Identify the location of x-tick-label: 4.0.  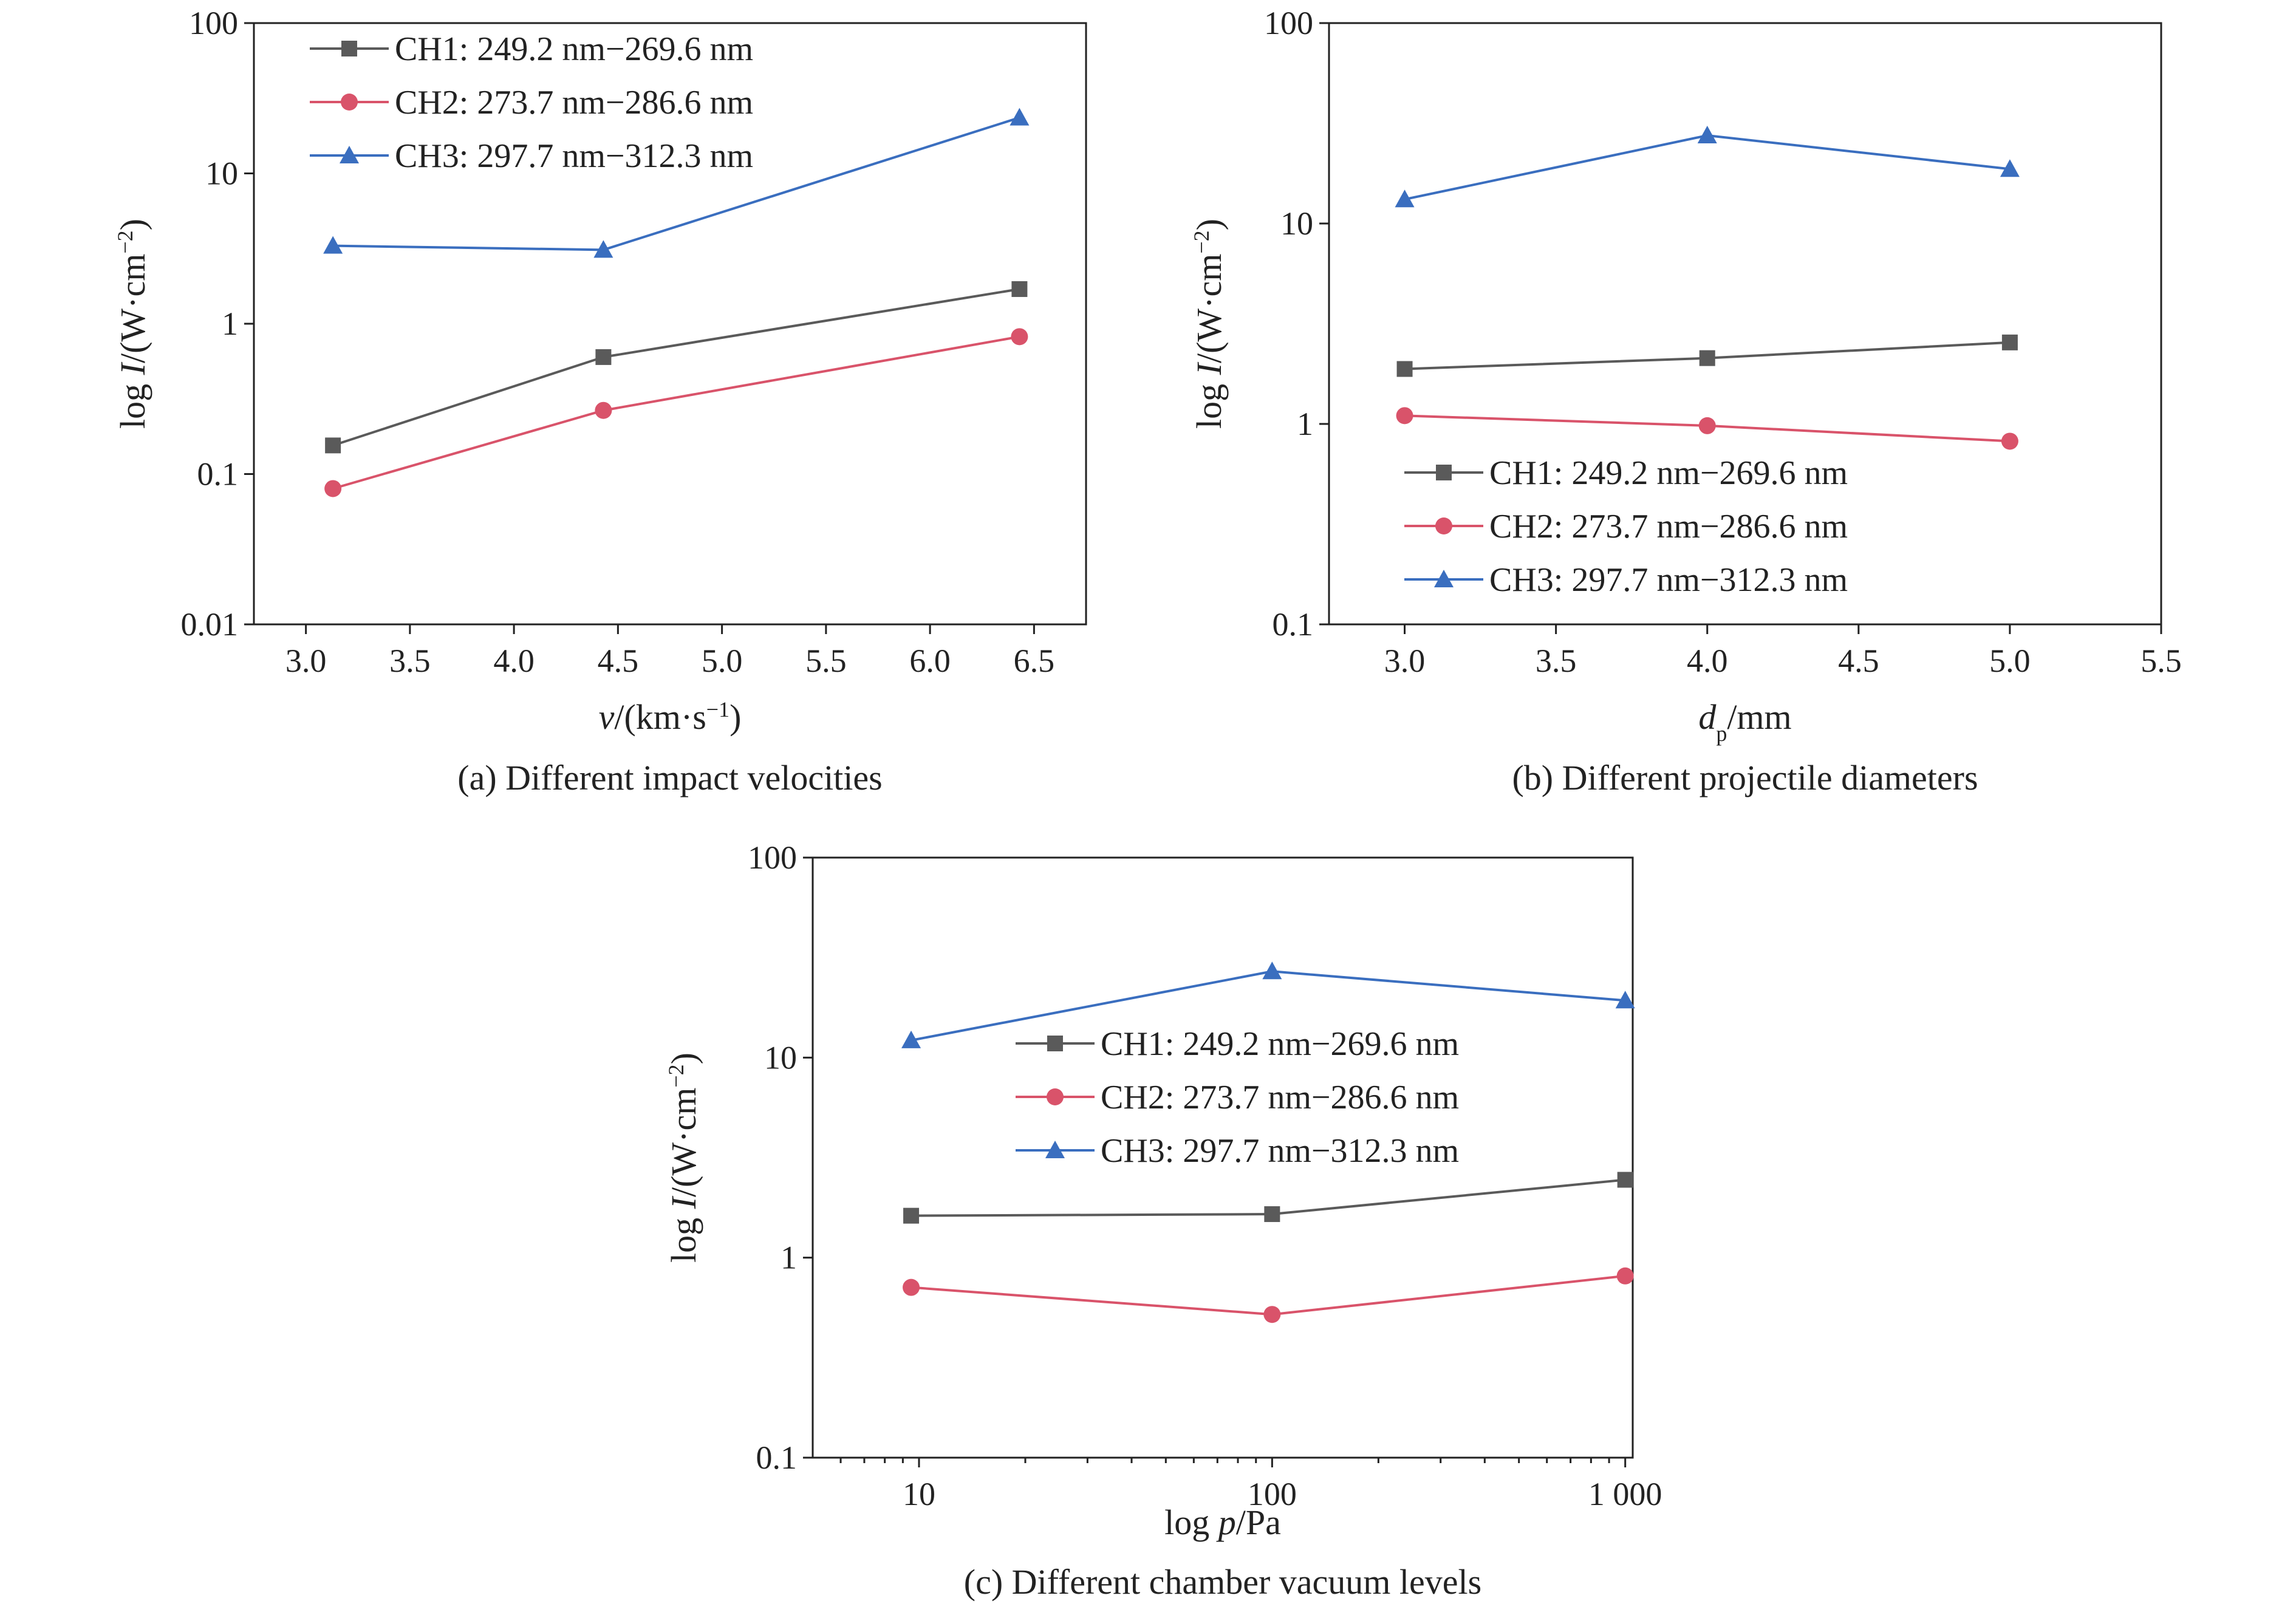
(1707, 661).